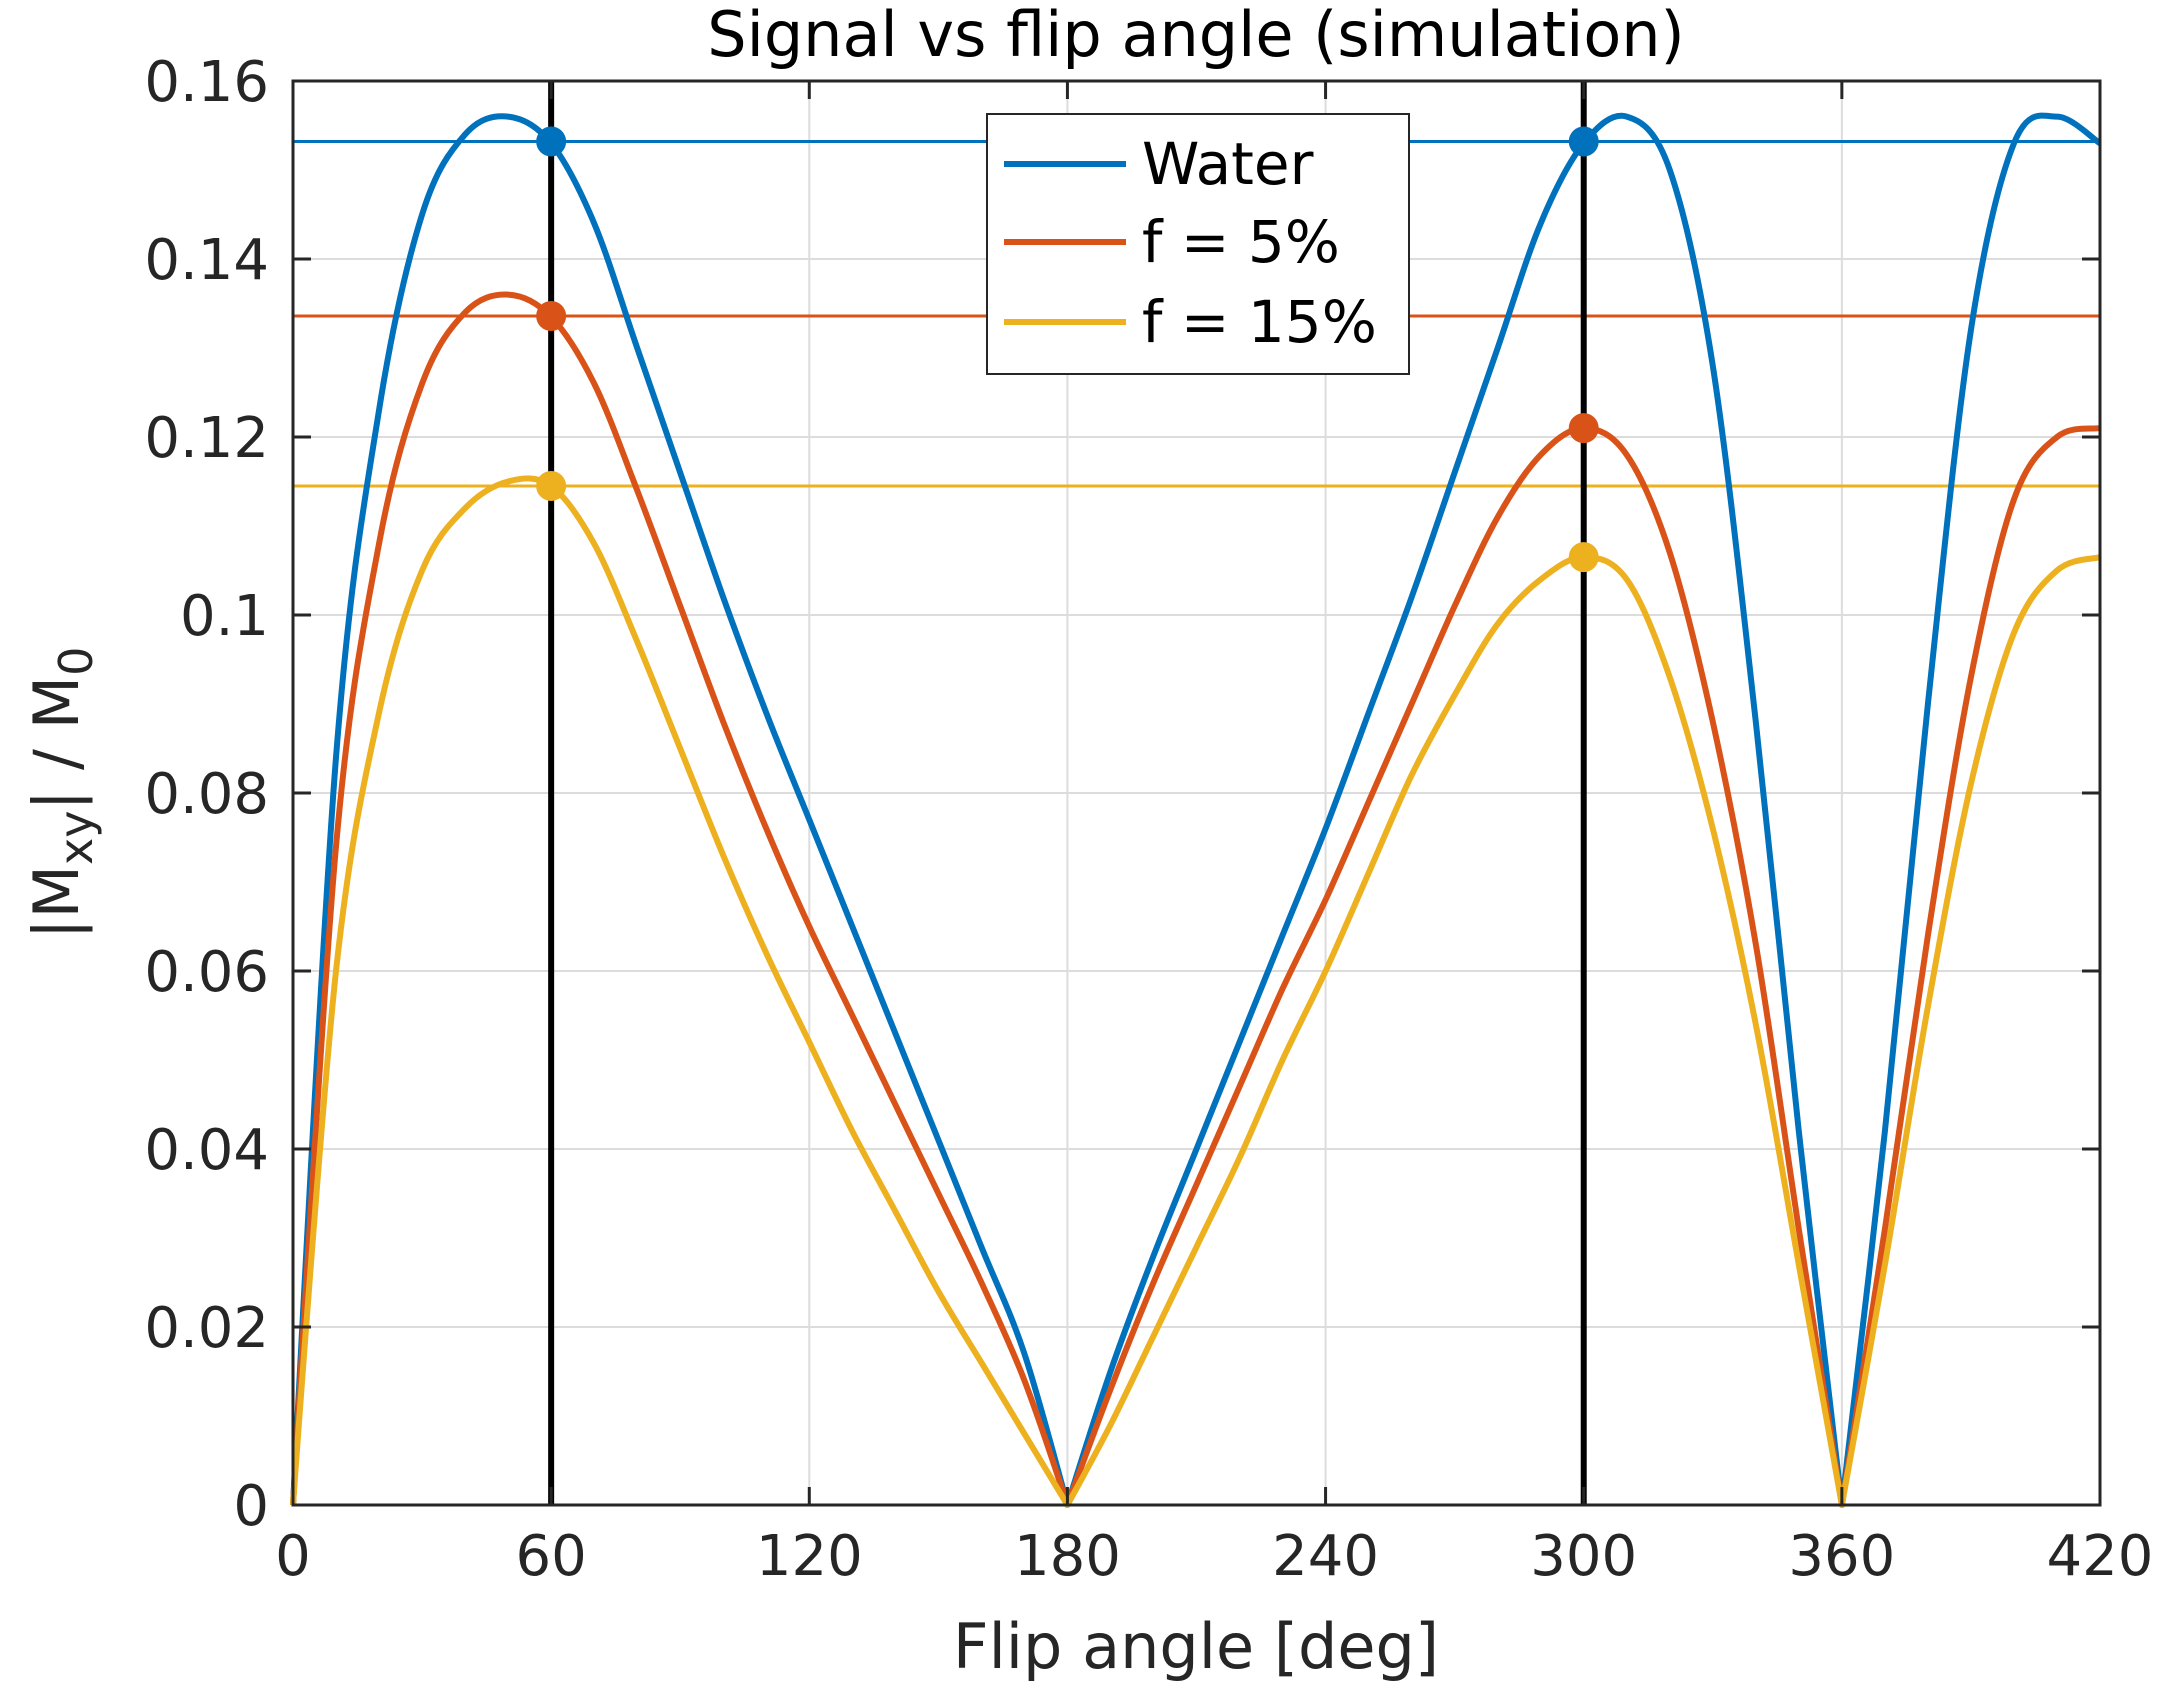 This screenshot has height=1702, width=2161. What do you see at coordinates (1241, 242) in the screenshot?
I see `legend-label-f5: f = 5%` at bounding box center [1241, 242].